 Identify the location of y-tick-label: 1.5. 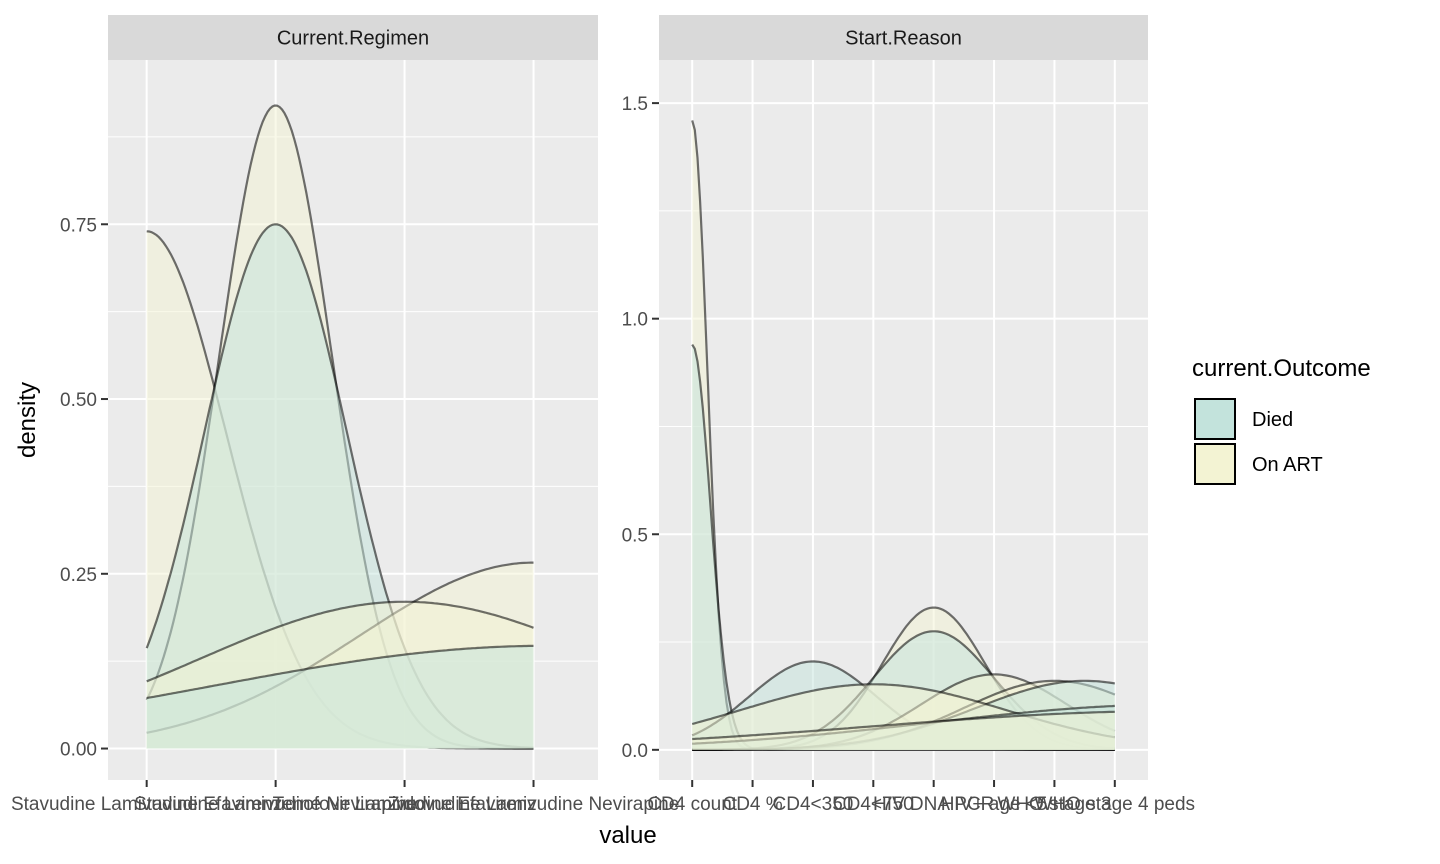
(635, 104).